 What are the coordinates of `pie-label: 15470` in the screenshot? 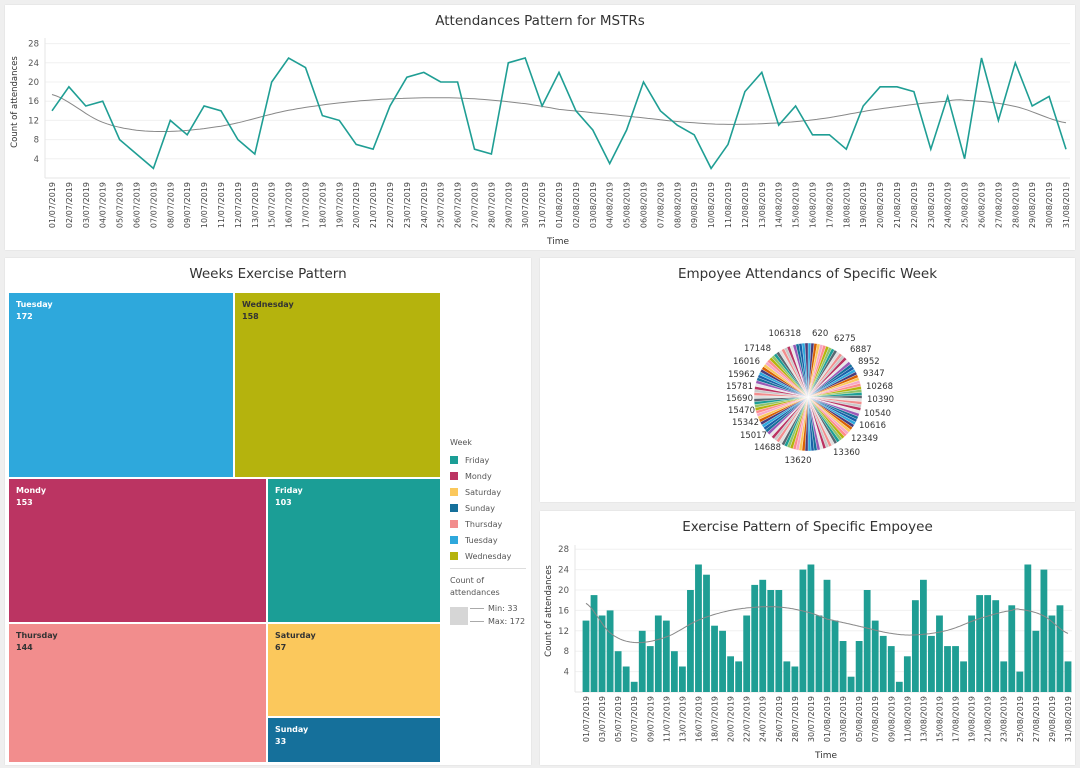 It's located at (741, 411).